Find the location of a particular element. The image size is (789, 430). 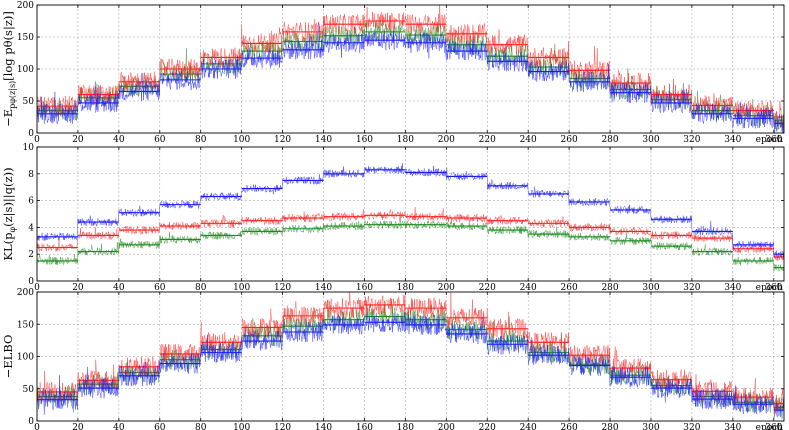

y-axis-label: KL(pφ(z|s)||q(z)) is located at coordinates (9, 213).